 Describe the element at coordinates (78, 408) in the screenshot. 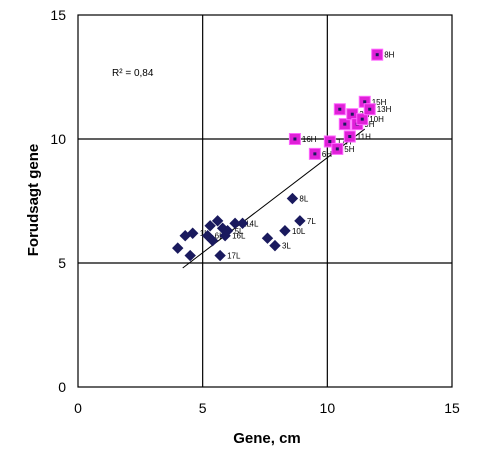

I see `x-tick-label: 0` at that location.